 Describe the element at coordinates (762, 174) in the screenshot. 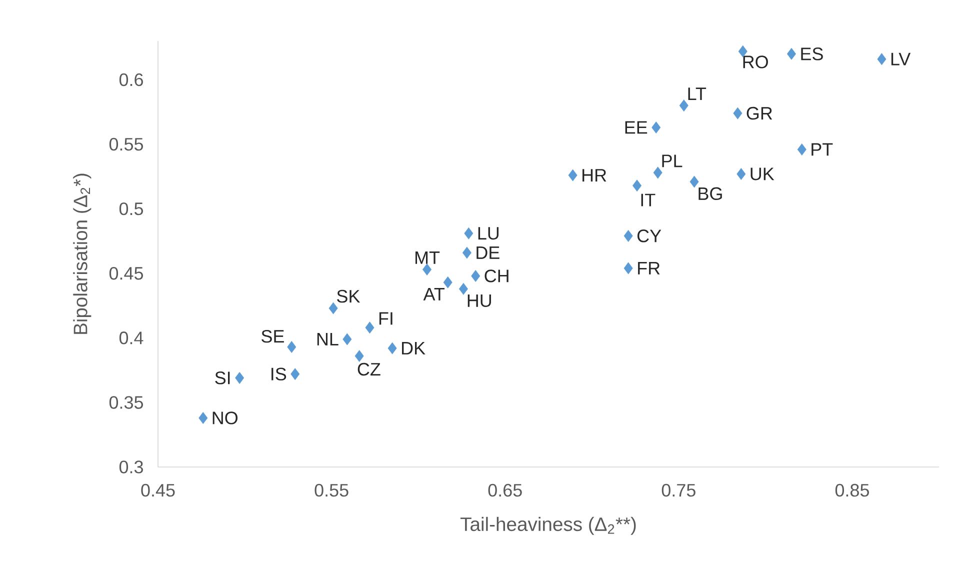

I see `annotation: UK` at that location.